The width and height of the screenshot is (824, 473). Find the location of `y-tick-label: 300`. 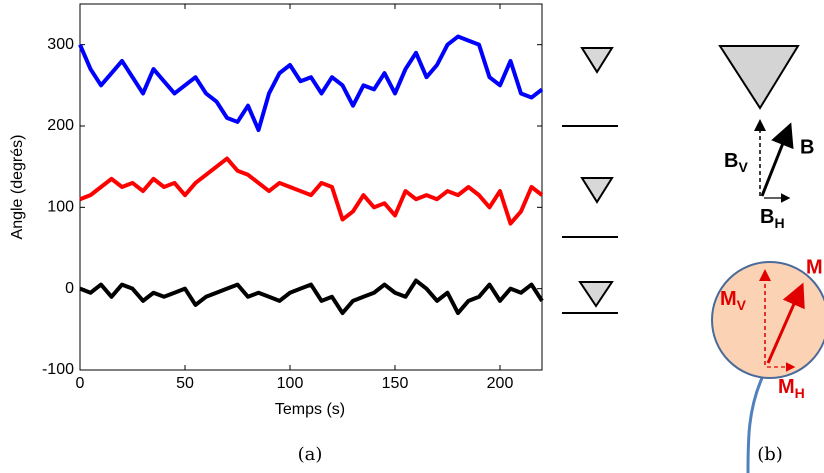

y-tick-label: 300 is located at coordinates (60, 44).